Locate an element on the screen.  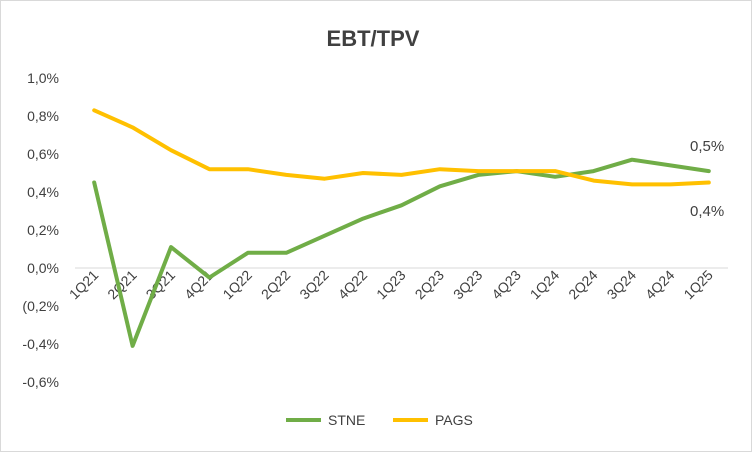
annotation-pags-last: 0,4% is located at coordinates (707, 211).